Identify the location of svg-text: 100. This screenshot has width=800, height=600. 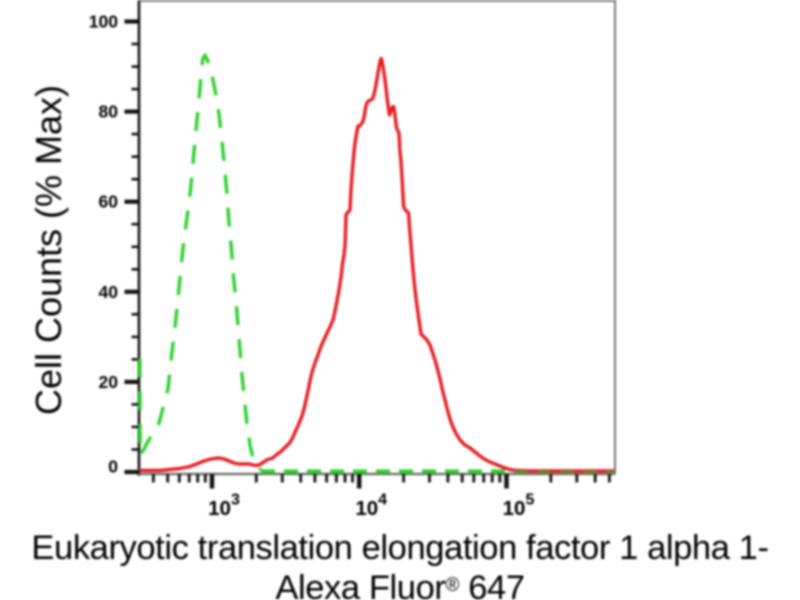
(103, 22).